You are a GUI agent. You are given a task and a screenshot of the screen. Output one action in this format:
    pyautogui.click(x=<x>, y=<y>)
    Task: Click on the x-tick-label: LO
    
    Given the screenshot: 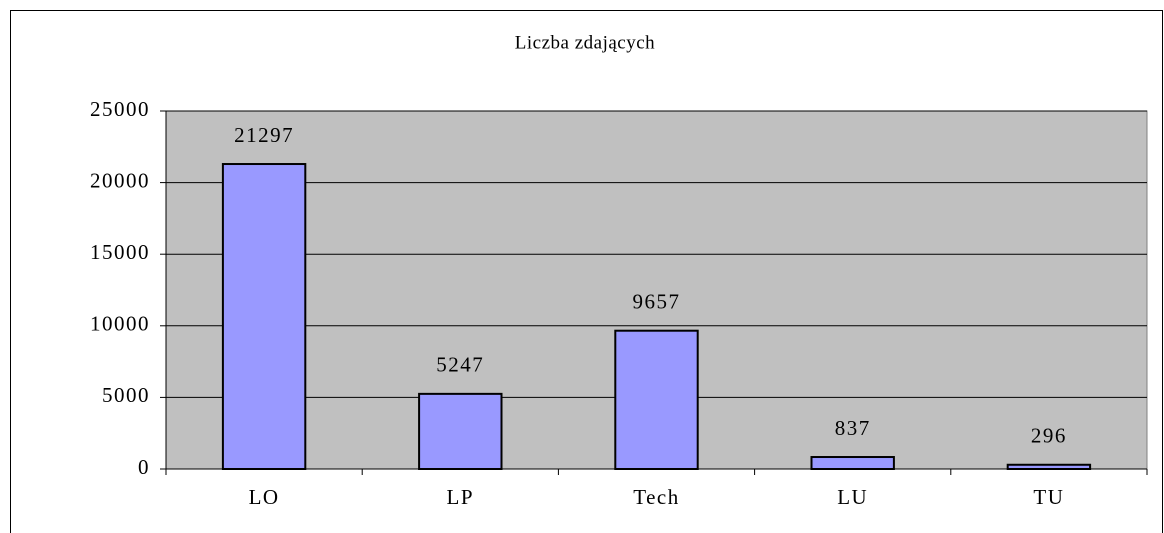 What is the action you would take?
    pyautogui.click(x=264, y=497)
    